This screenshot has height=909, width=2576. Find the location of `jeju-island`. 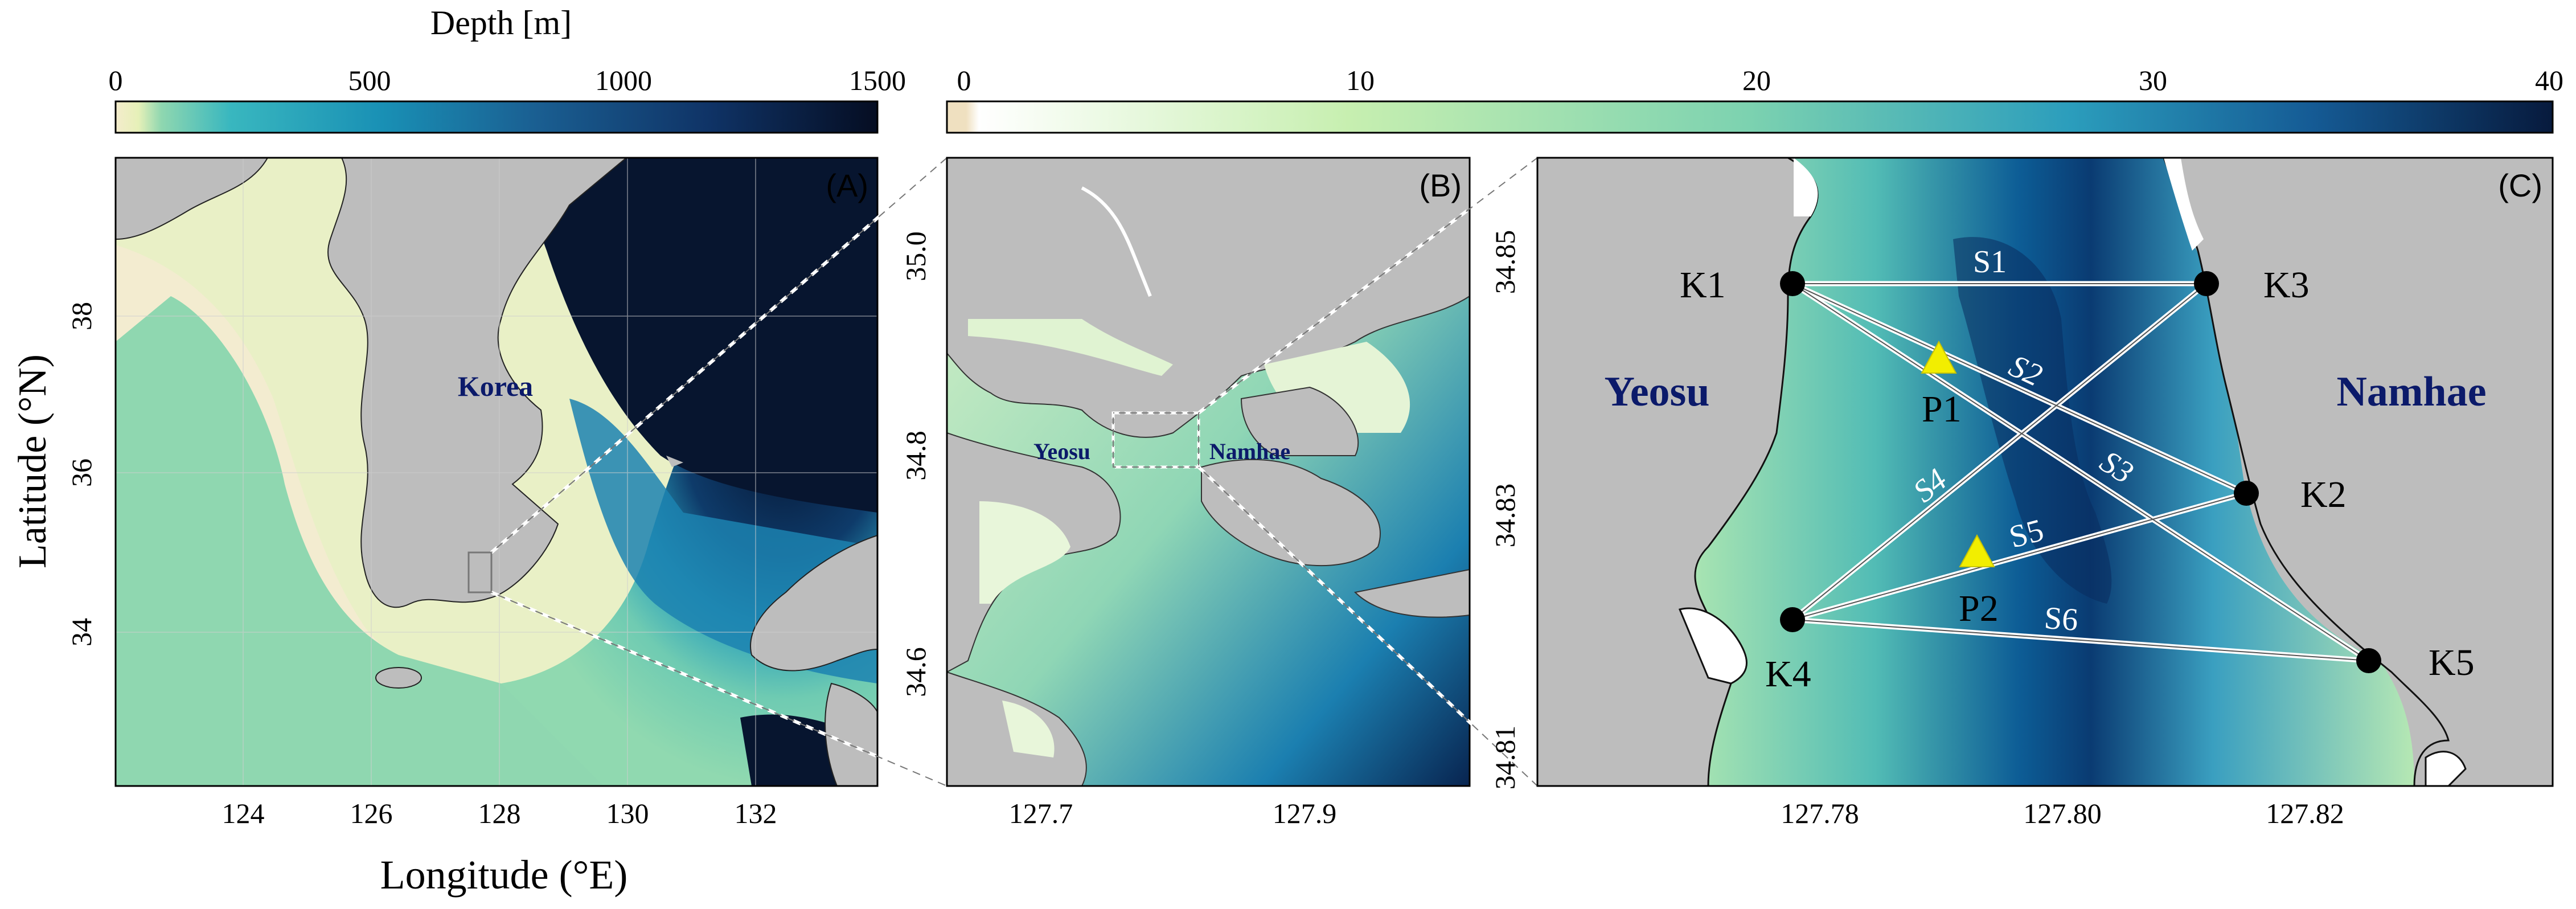

jeju-island is located at coordinates (398, 678).